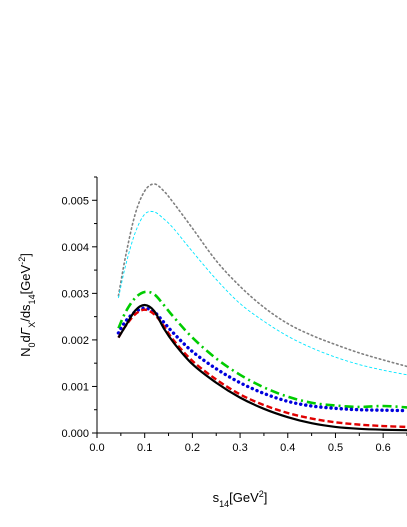  What do you see at coordinates (75, 294) in the screenshot?
I see `y-tick-label: 0.003` at bounding box center [75, 294].